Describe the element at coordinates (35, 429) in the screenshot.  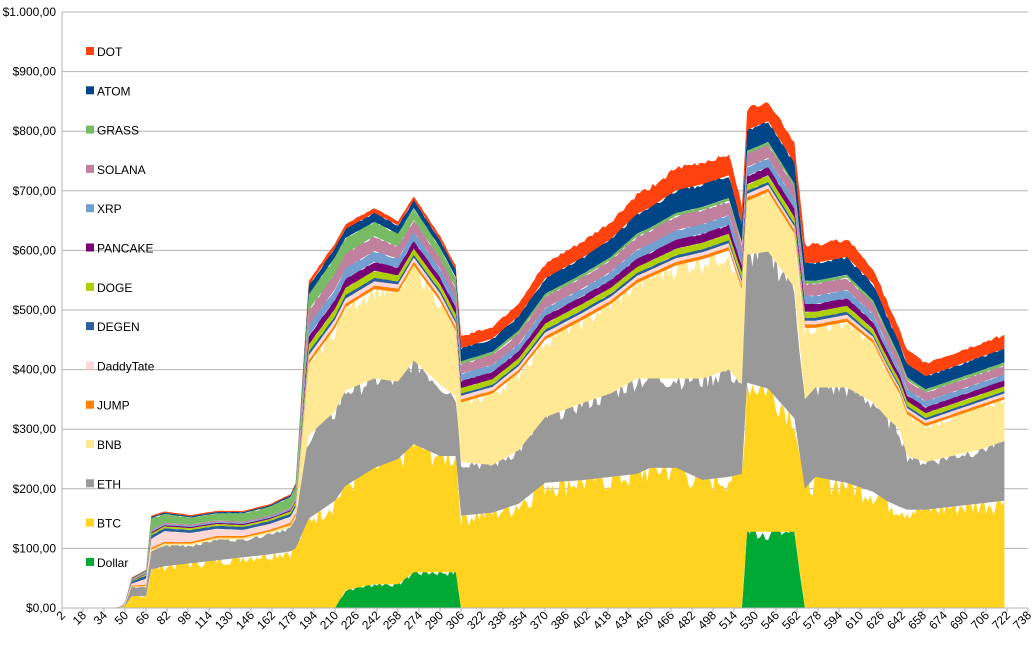
I see `y-tick-label: $300,00` at that location.